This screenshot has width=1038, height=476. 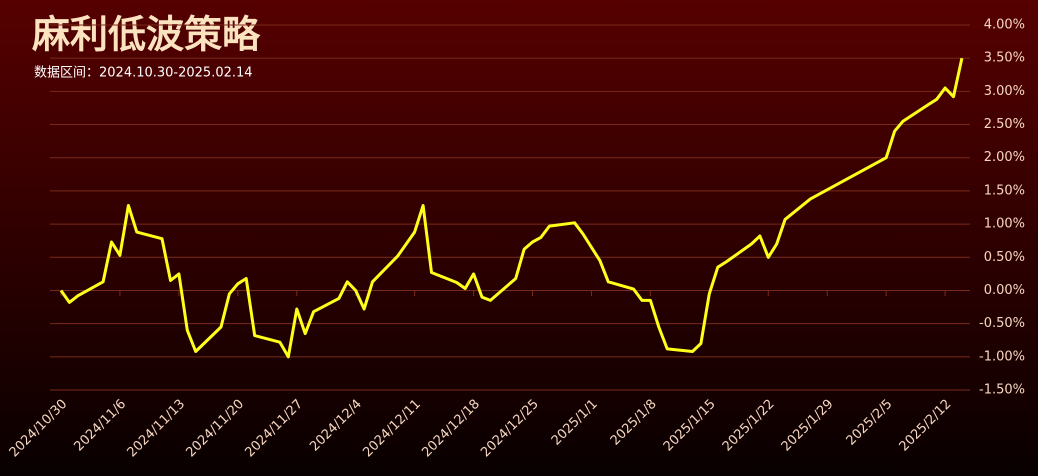 What do you see at coordinates (1002, 390) in the screenshot?
I see `y-tick-label: -1.50%` at bounding box center [1002, 390].